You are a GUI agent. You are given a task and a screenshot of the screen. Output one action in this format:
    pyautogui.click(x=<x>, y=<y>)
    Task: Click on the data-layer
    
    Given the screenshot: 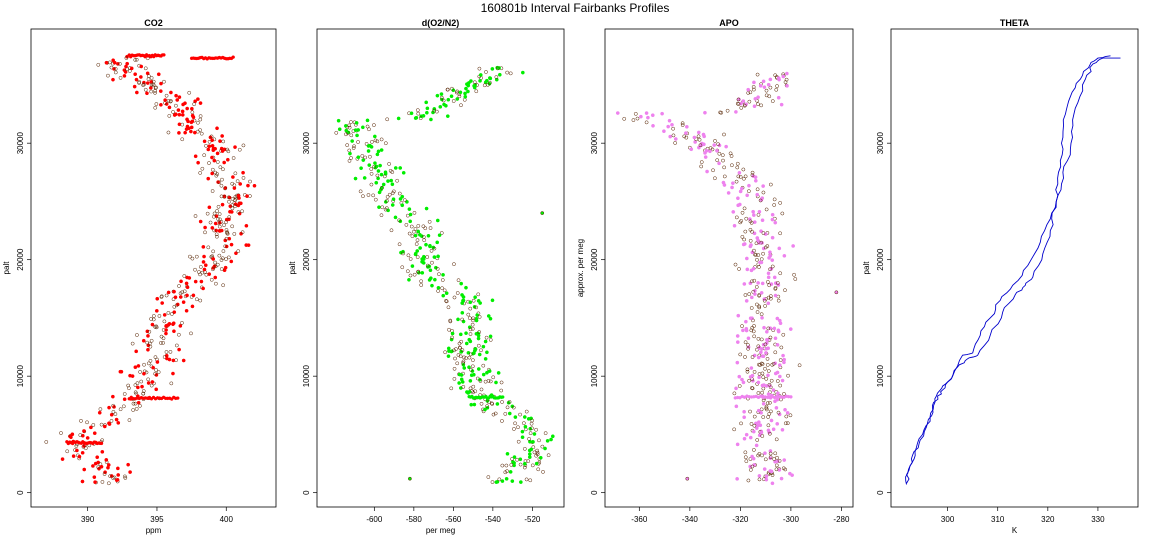 What is the action you would take?
    pyautogui.click(x=444, y=275)
    